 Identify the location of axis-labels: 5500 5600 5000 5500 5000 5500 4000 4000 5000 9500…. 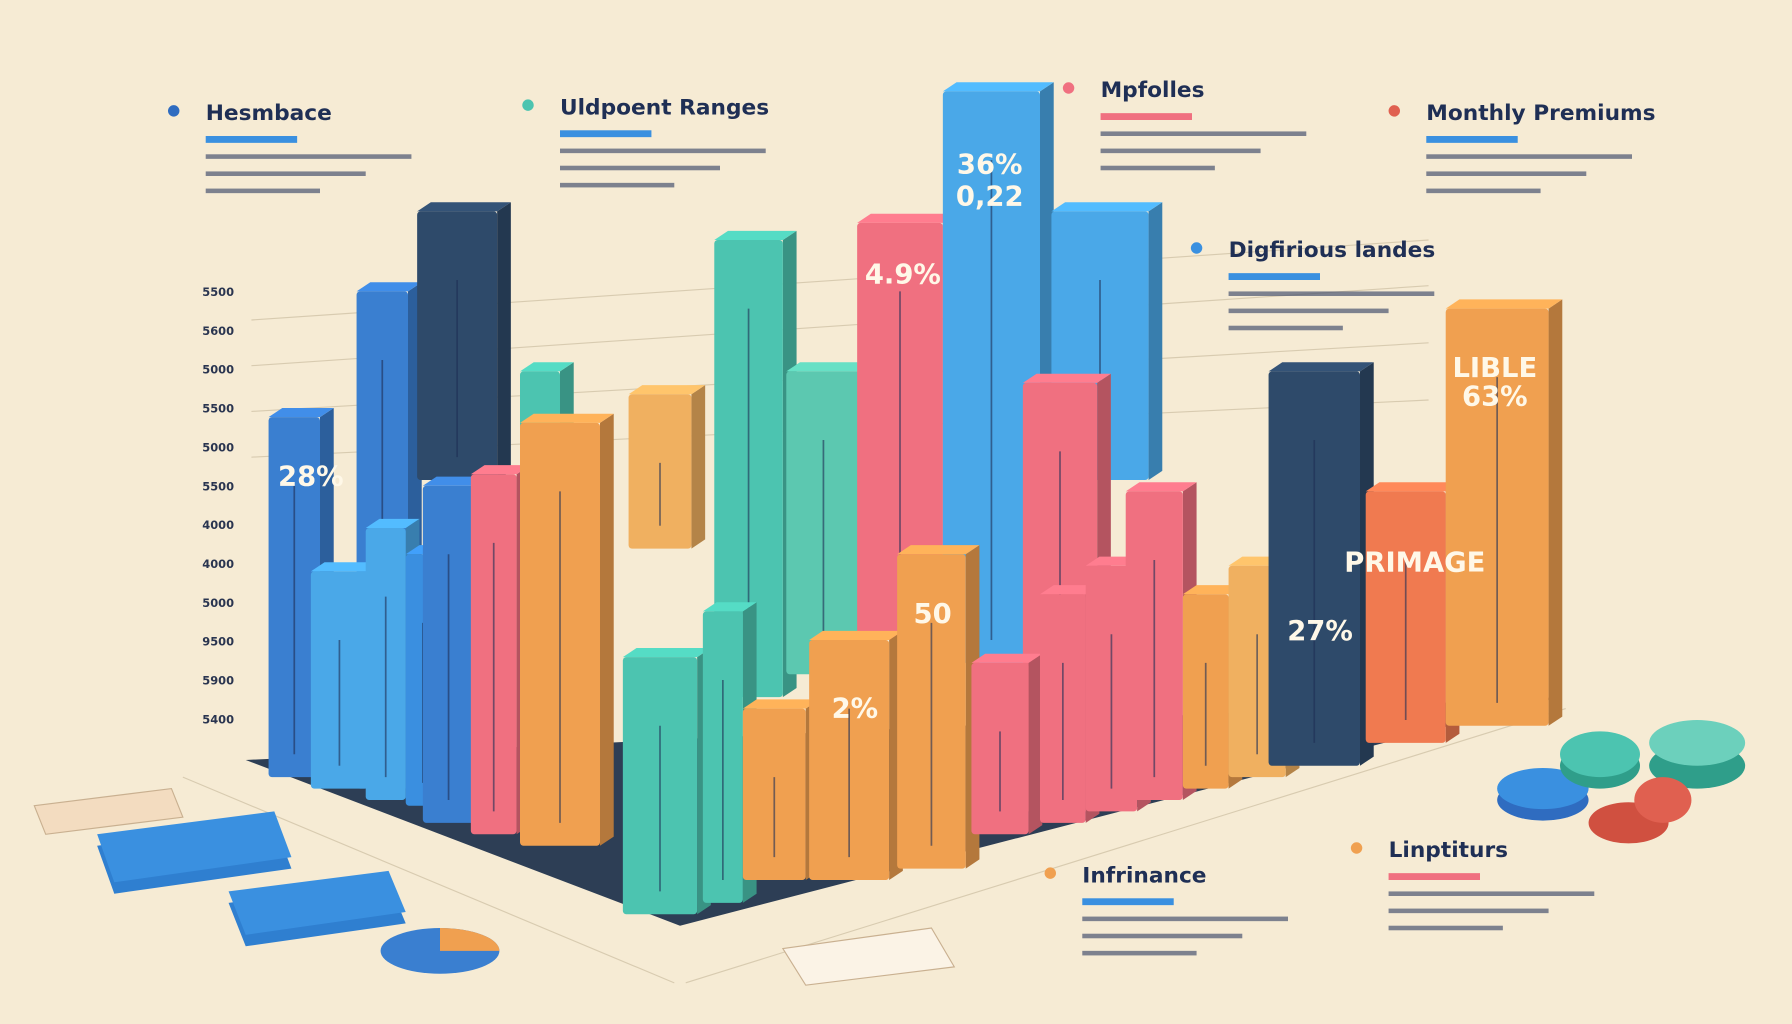
(218, 505).